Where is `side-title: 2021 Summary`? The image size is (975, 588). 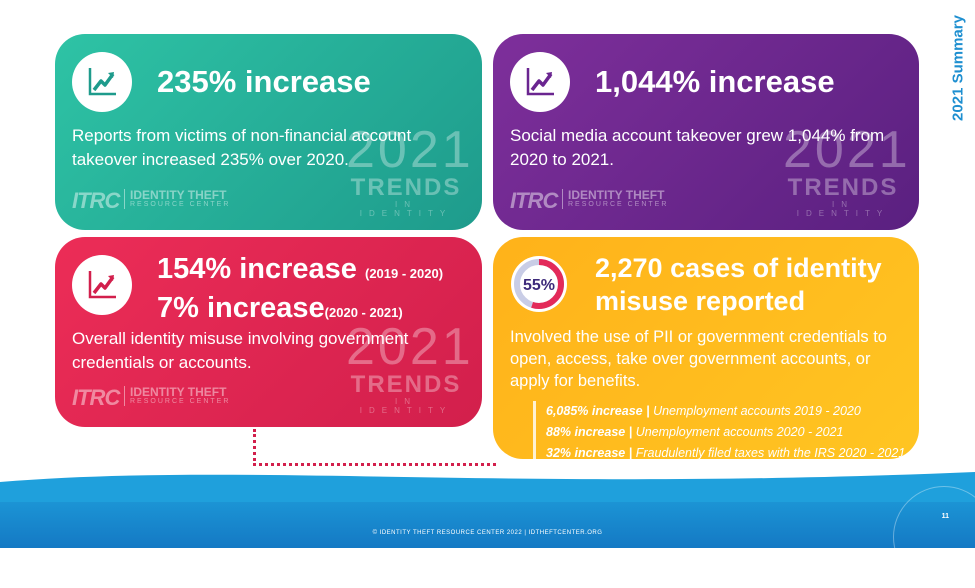
side-title: 2021 Summary is located at coordinates (958, 68).